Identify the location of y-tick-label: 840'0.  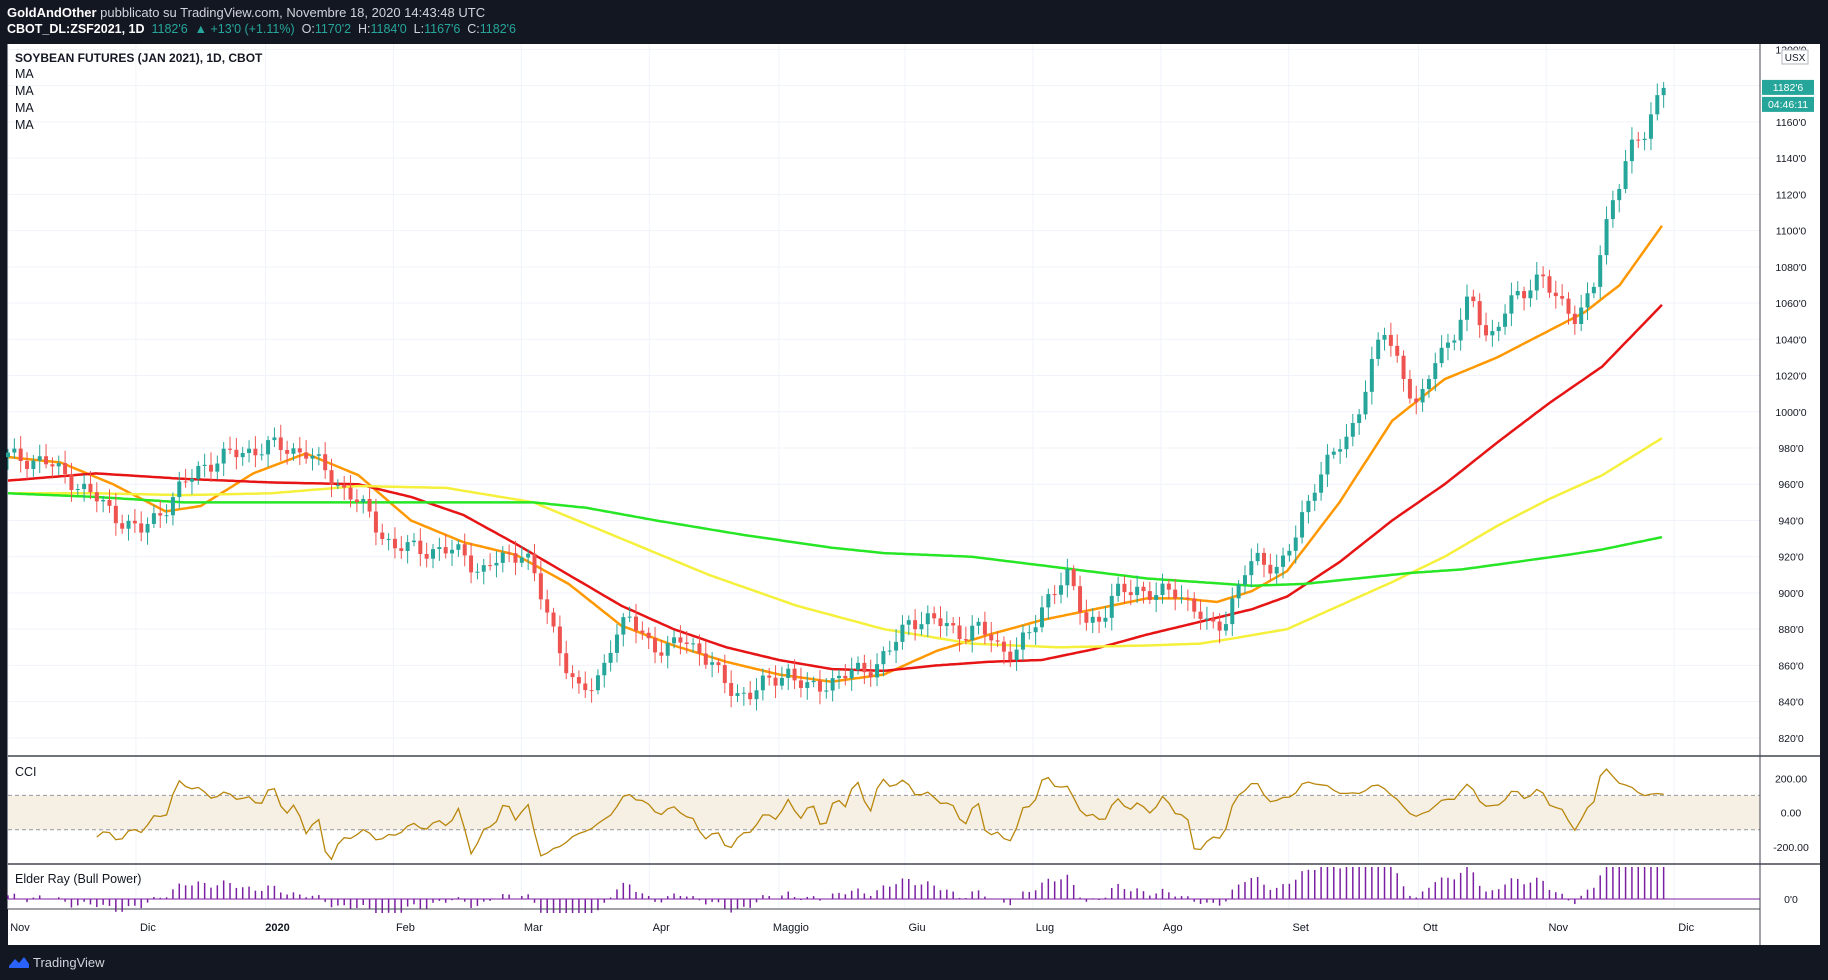
(1791, 703).